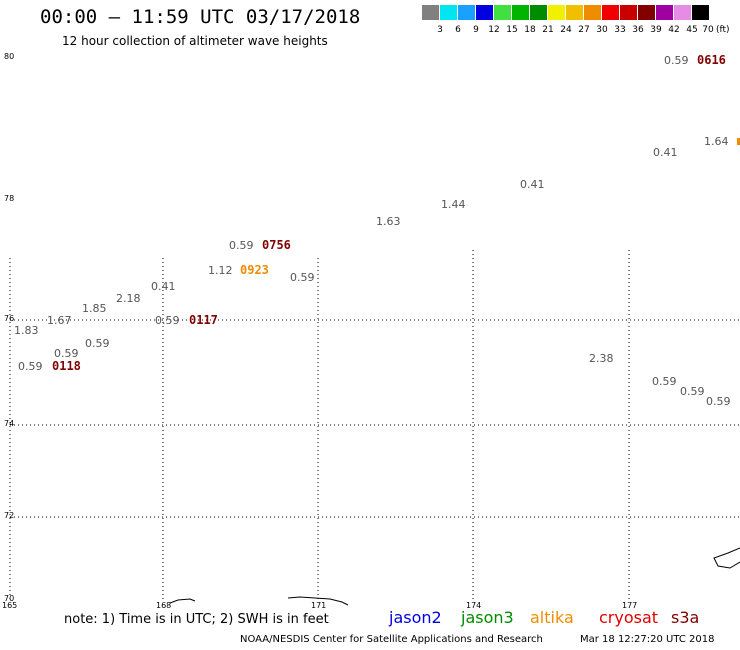 The width and height of the screenshot is (740, 650). What do you see at coordinates (738, 141) in the screenshot?
I see `edge-marker` at bounding box center [738, 141].